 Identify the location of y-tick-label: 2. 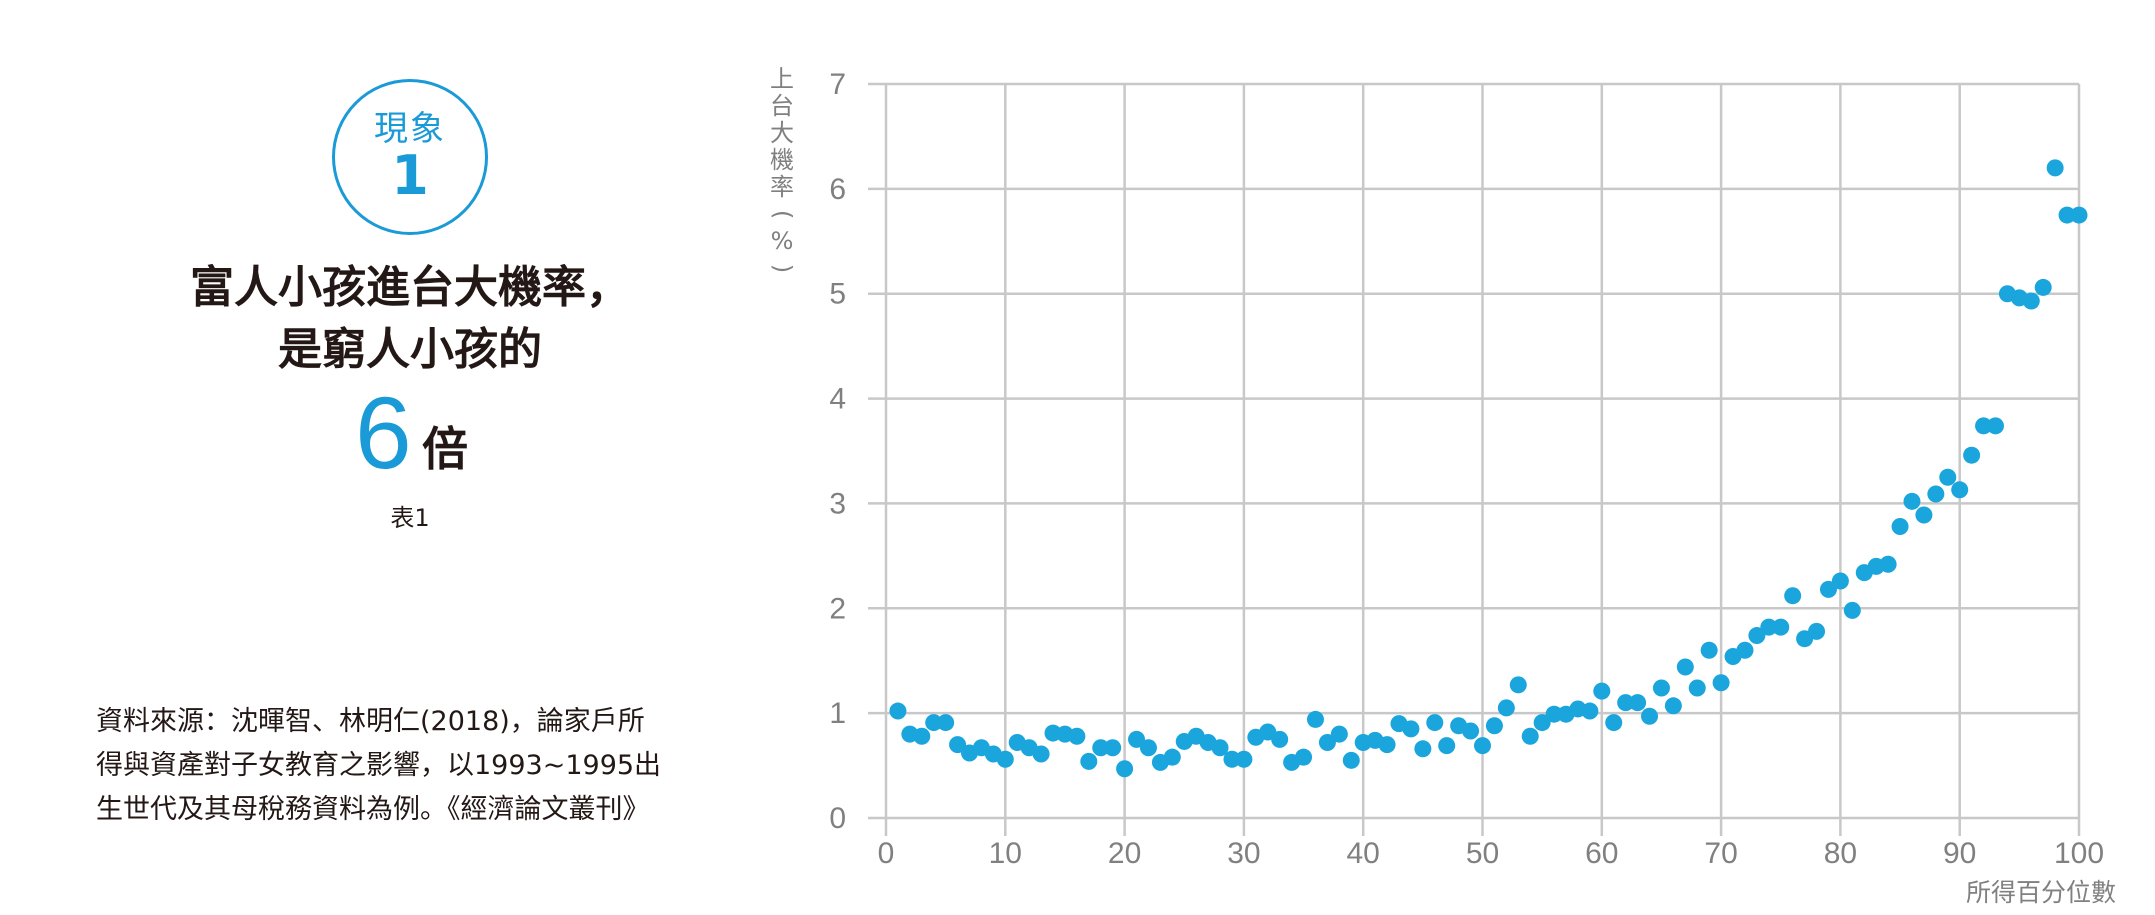
(837, 608).